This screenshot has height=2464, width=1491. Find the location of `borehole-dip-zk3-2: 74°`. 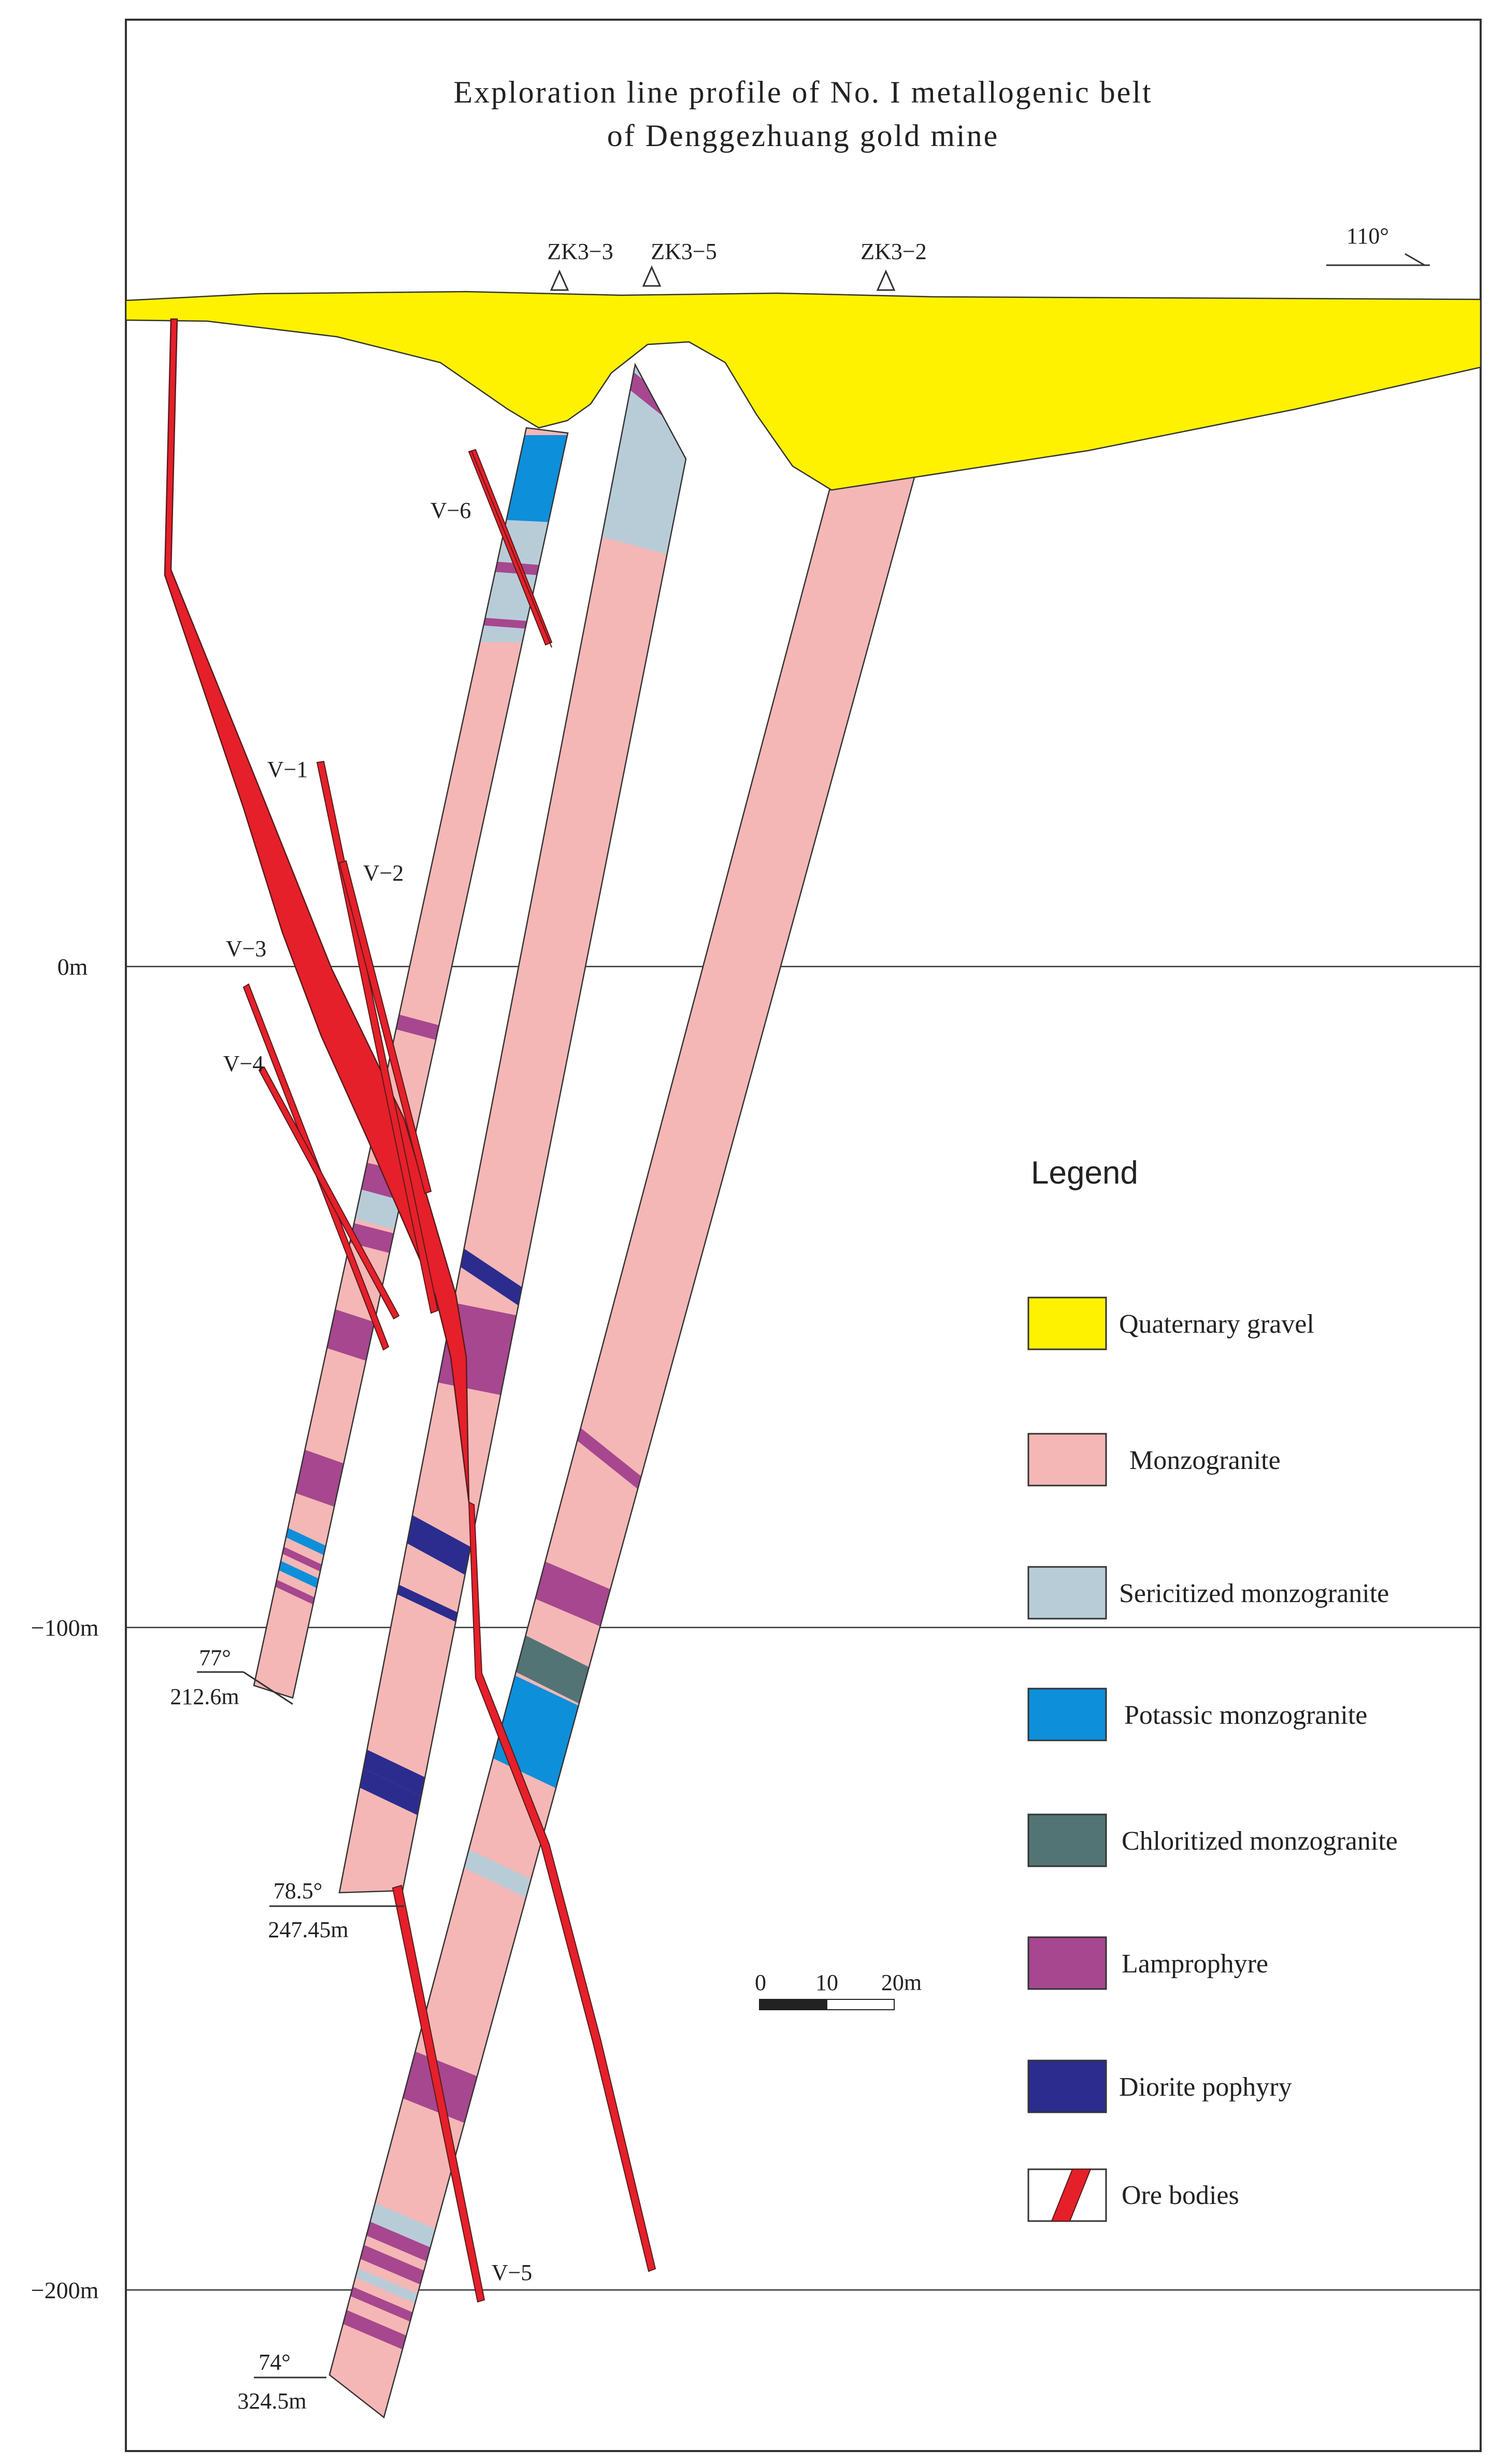

borehole-dip-zk3-2: 74° is located at coordinates (275, 2362).